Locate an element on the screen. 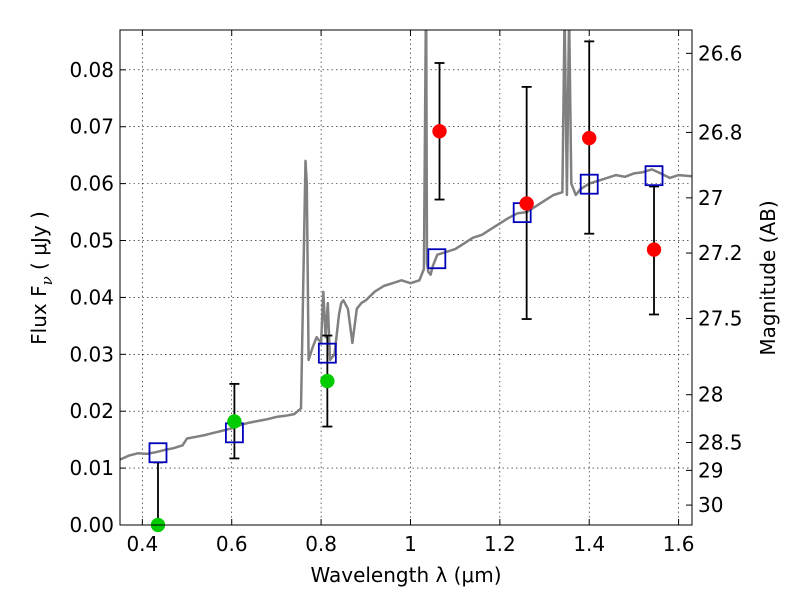 This screenshot has height=600, width=800. y-tick-label: 0.04 is located at coordinates (91, 297).